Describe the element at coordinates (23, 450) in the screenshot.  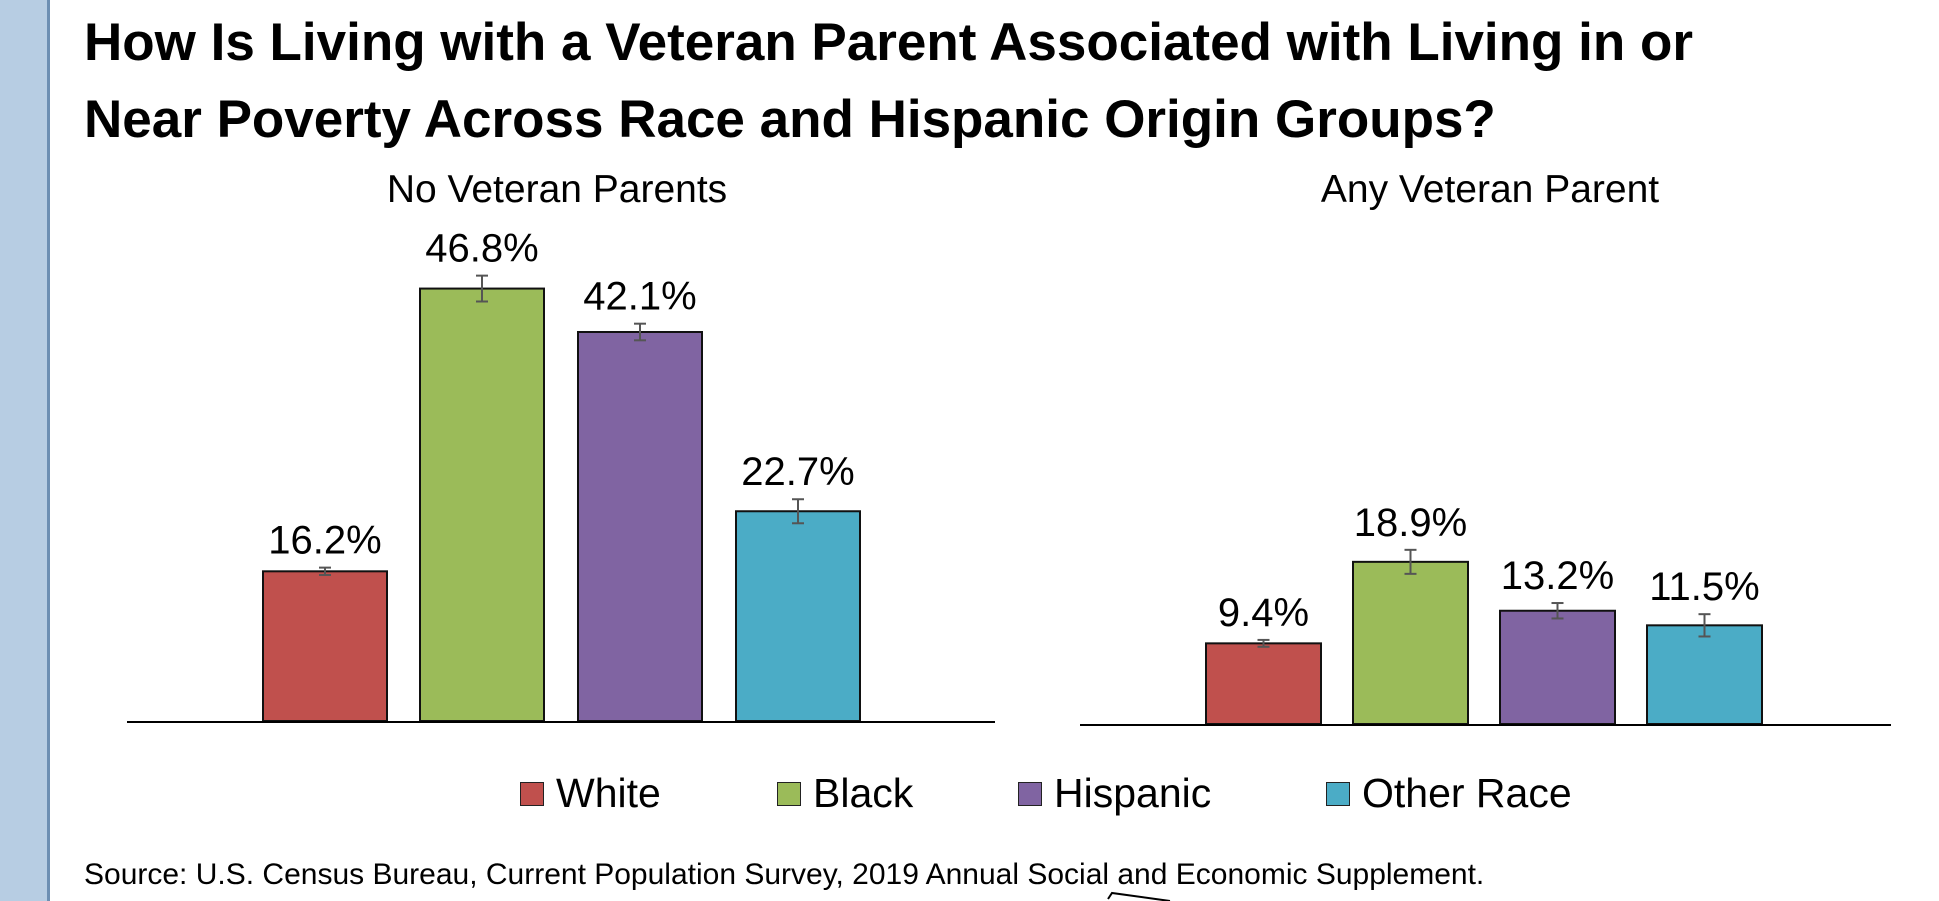
I see `slide-side-bar` at that location.